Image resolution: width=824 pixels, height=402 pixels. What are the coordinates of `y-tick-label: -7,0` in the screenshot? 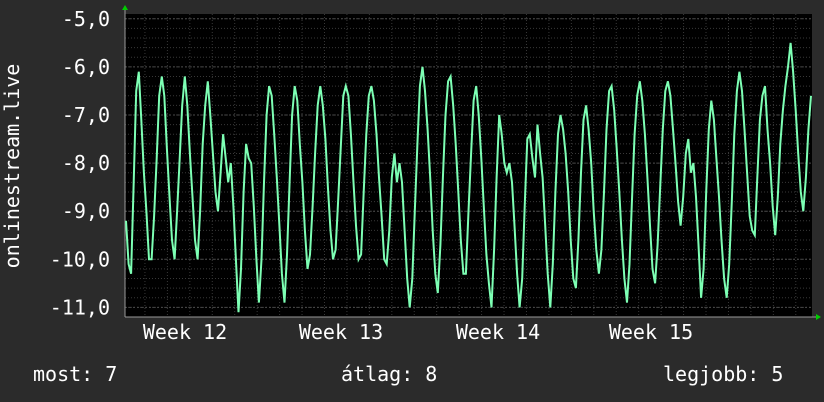 It's located at (86, 115).